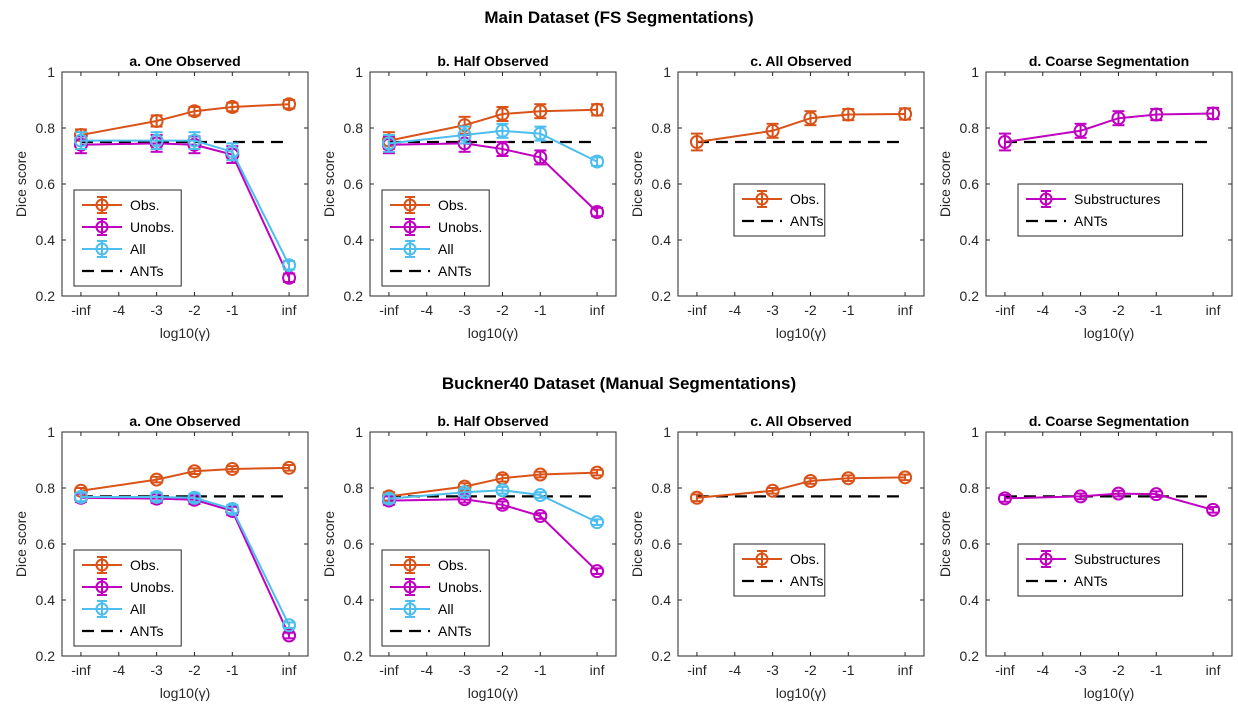  I want to click on legend-label: Obs., so click(453, 205).